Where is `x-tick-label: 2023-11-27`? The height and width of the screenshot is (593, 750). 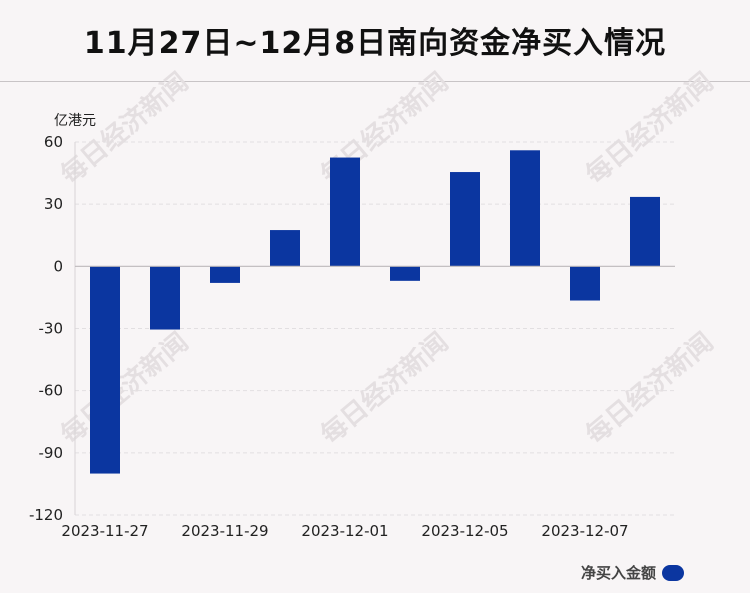 x-tick-label: 2023-11-27 is located at coordinates (104, 531).